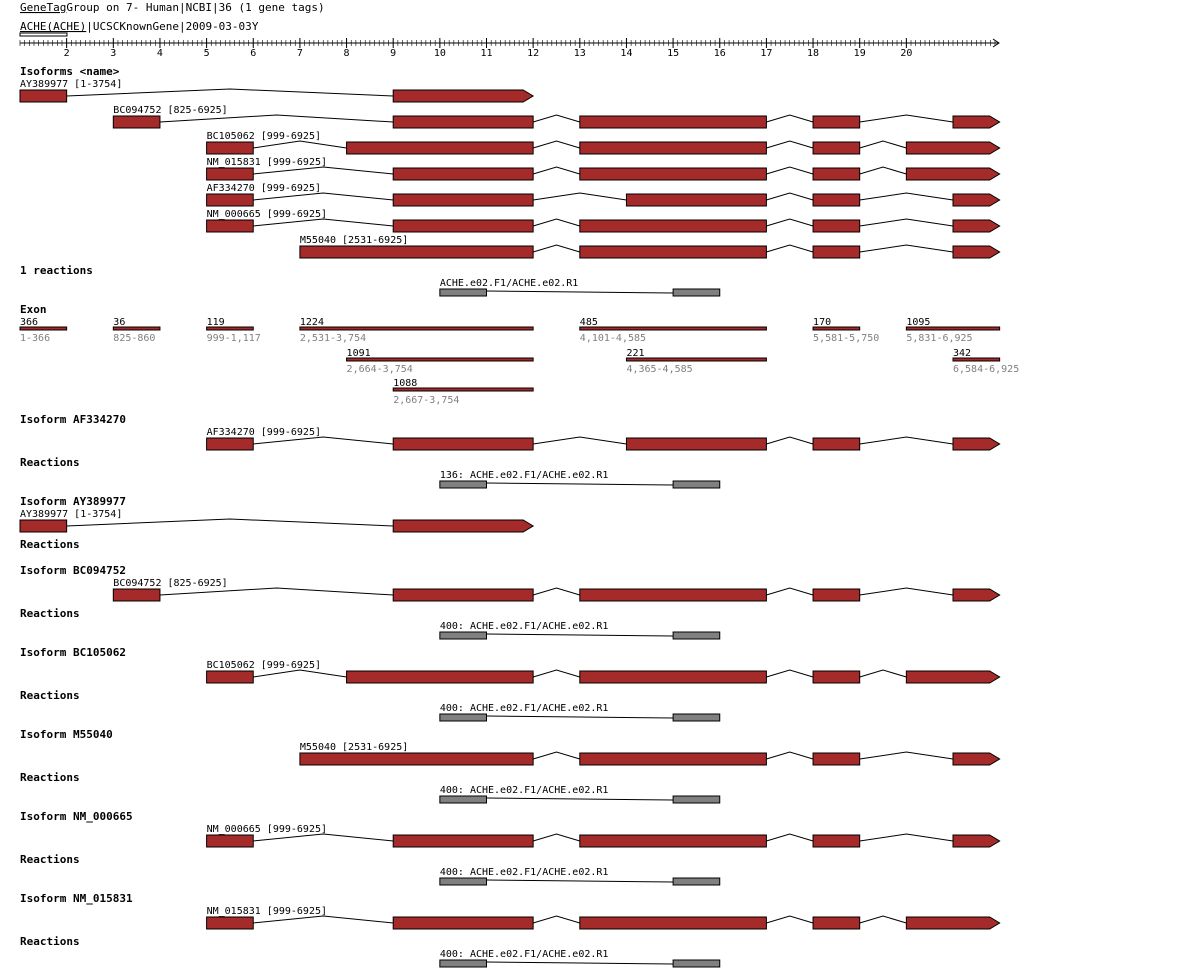 This screenshot has height=968, width=1200. I want to click on exon-entry: 366 1-366, so click(43, 330).